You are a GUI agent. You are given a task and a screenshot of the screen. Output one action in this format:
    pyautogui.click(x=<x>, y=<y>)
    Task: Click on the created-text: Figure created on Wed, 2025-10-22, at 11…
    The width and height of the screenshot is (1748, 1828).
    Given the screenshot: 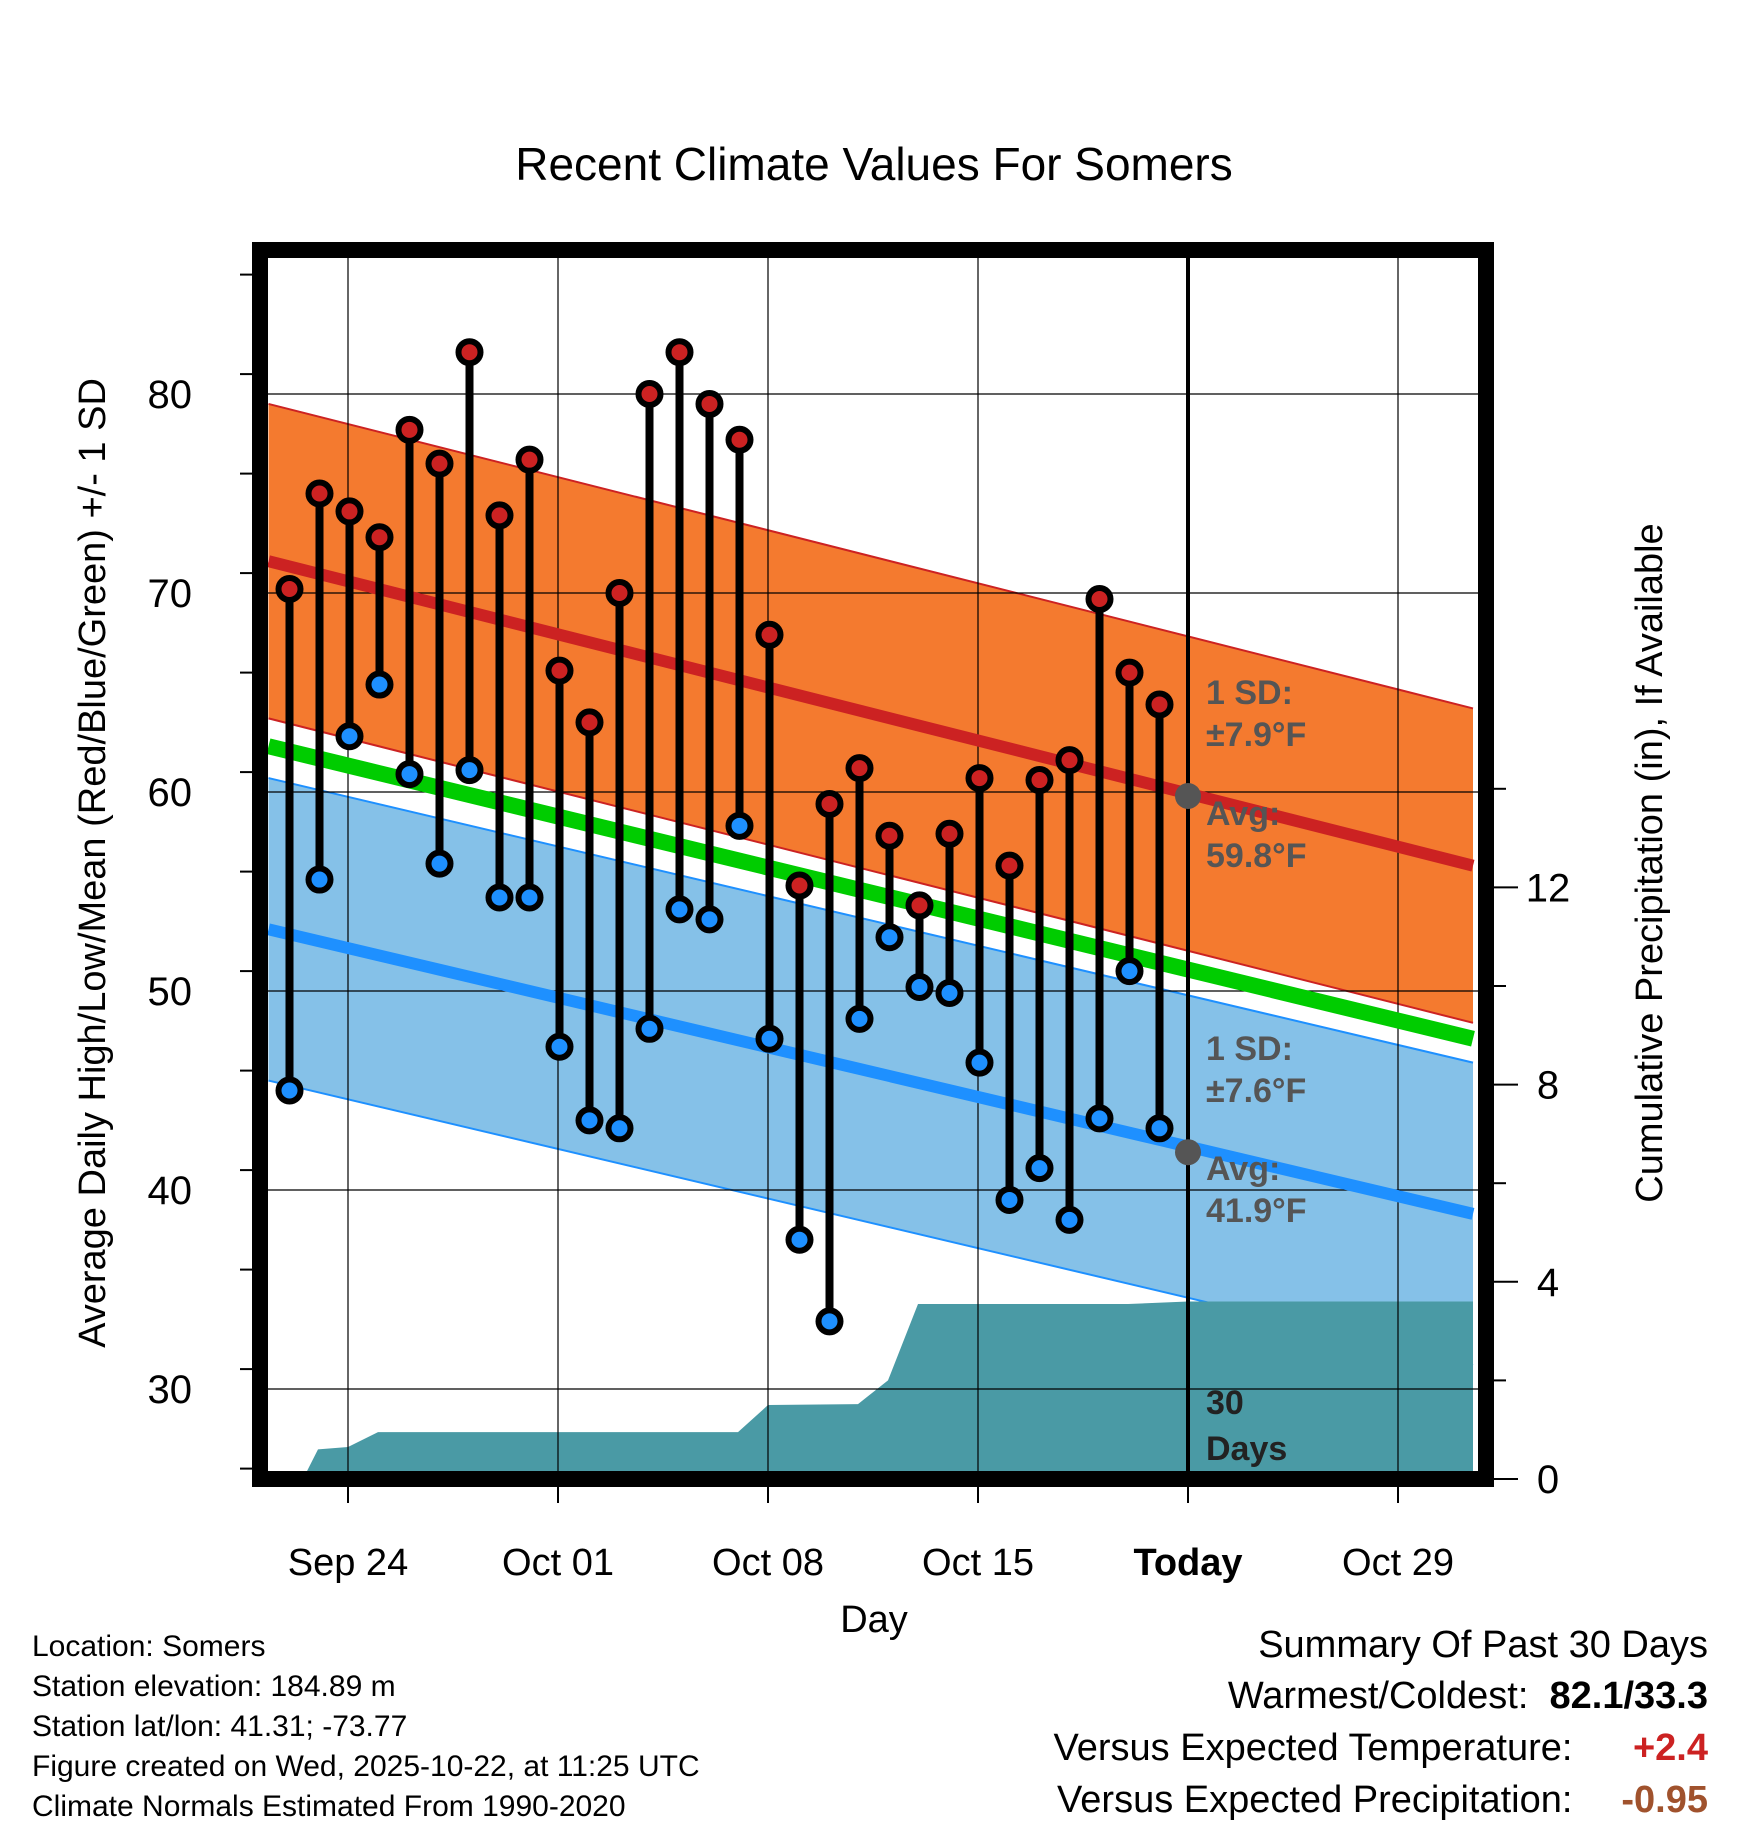 What is the action you would take?
    pyautogui.click(x=366, y=1766)
    